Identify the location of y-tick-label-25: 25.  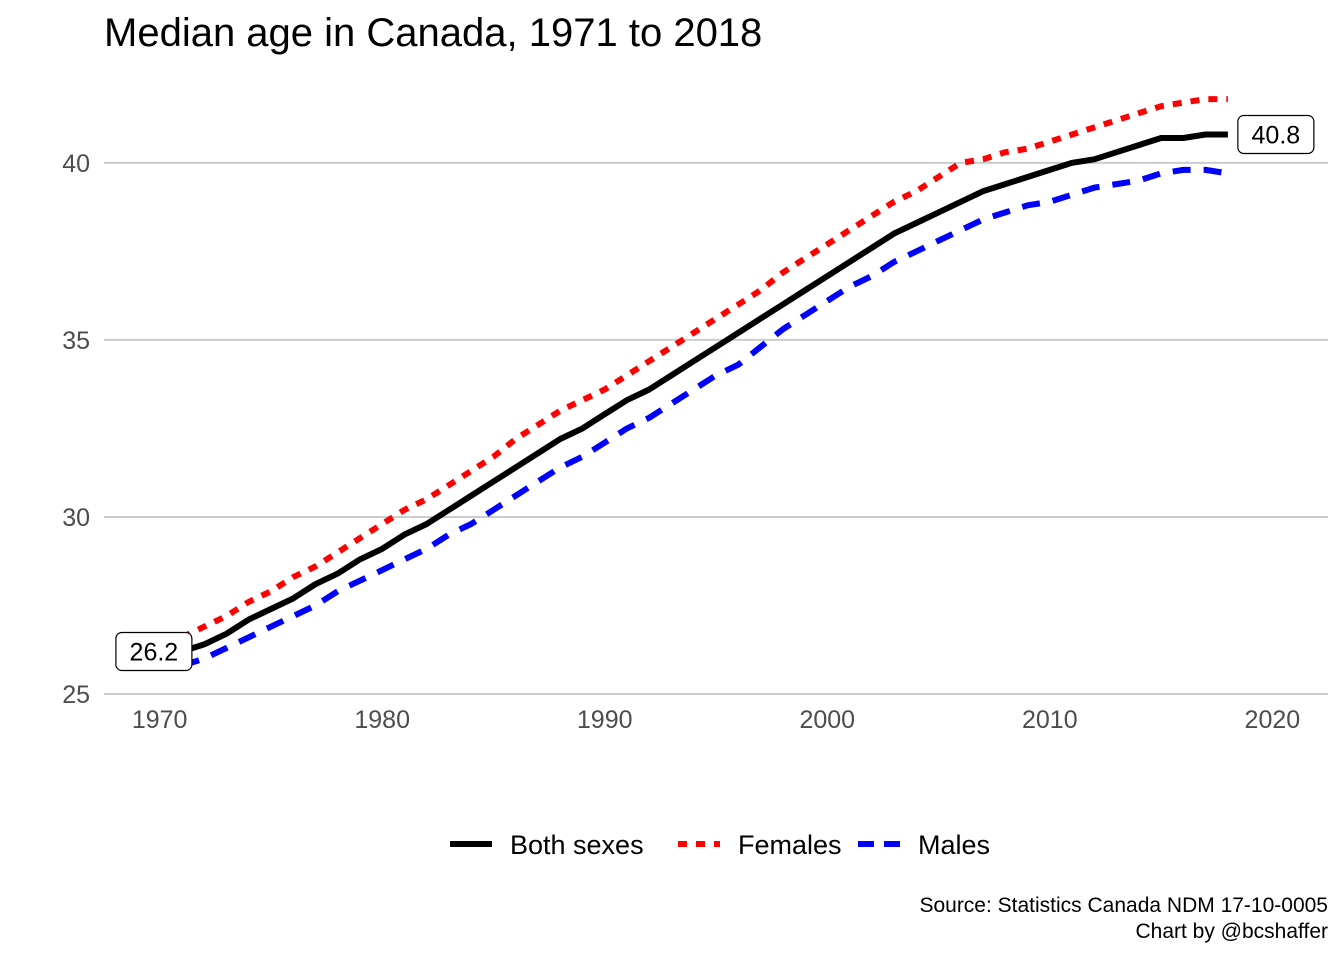
(76, 695).